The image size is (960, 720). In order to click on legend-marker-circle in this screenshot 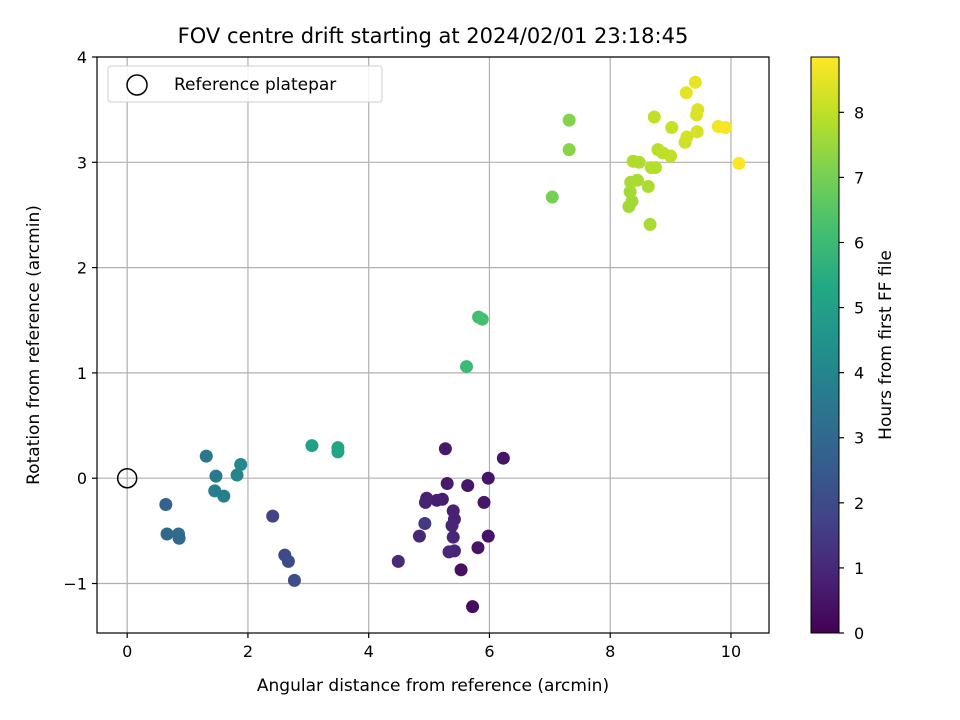, I will do `click(137, 85)`.